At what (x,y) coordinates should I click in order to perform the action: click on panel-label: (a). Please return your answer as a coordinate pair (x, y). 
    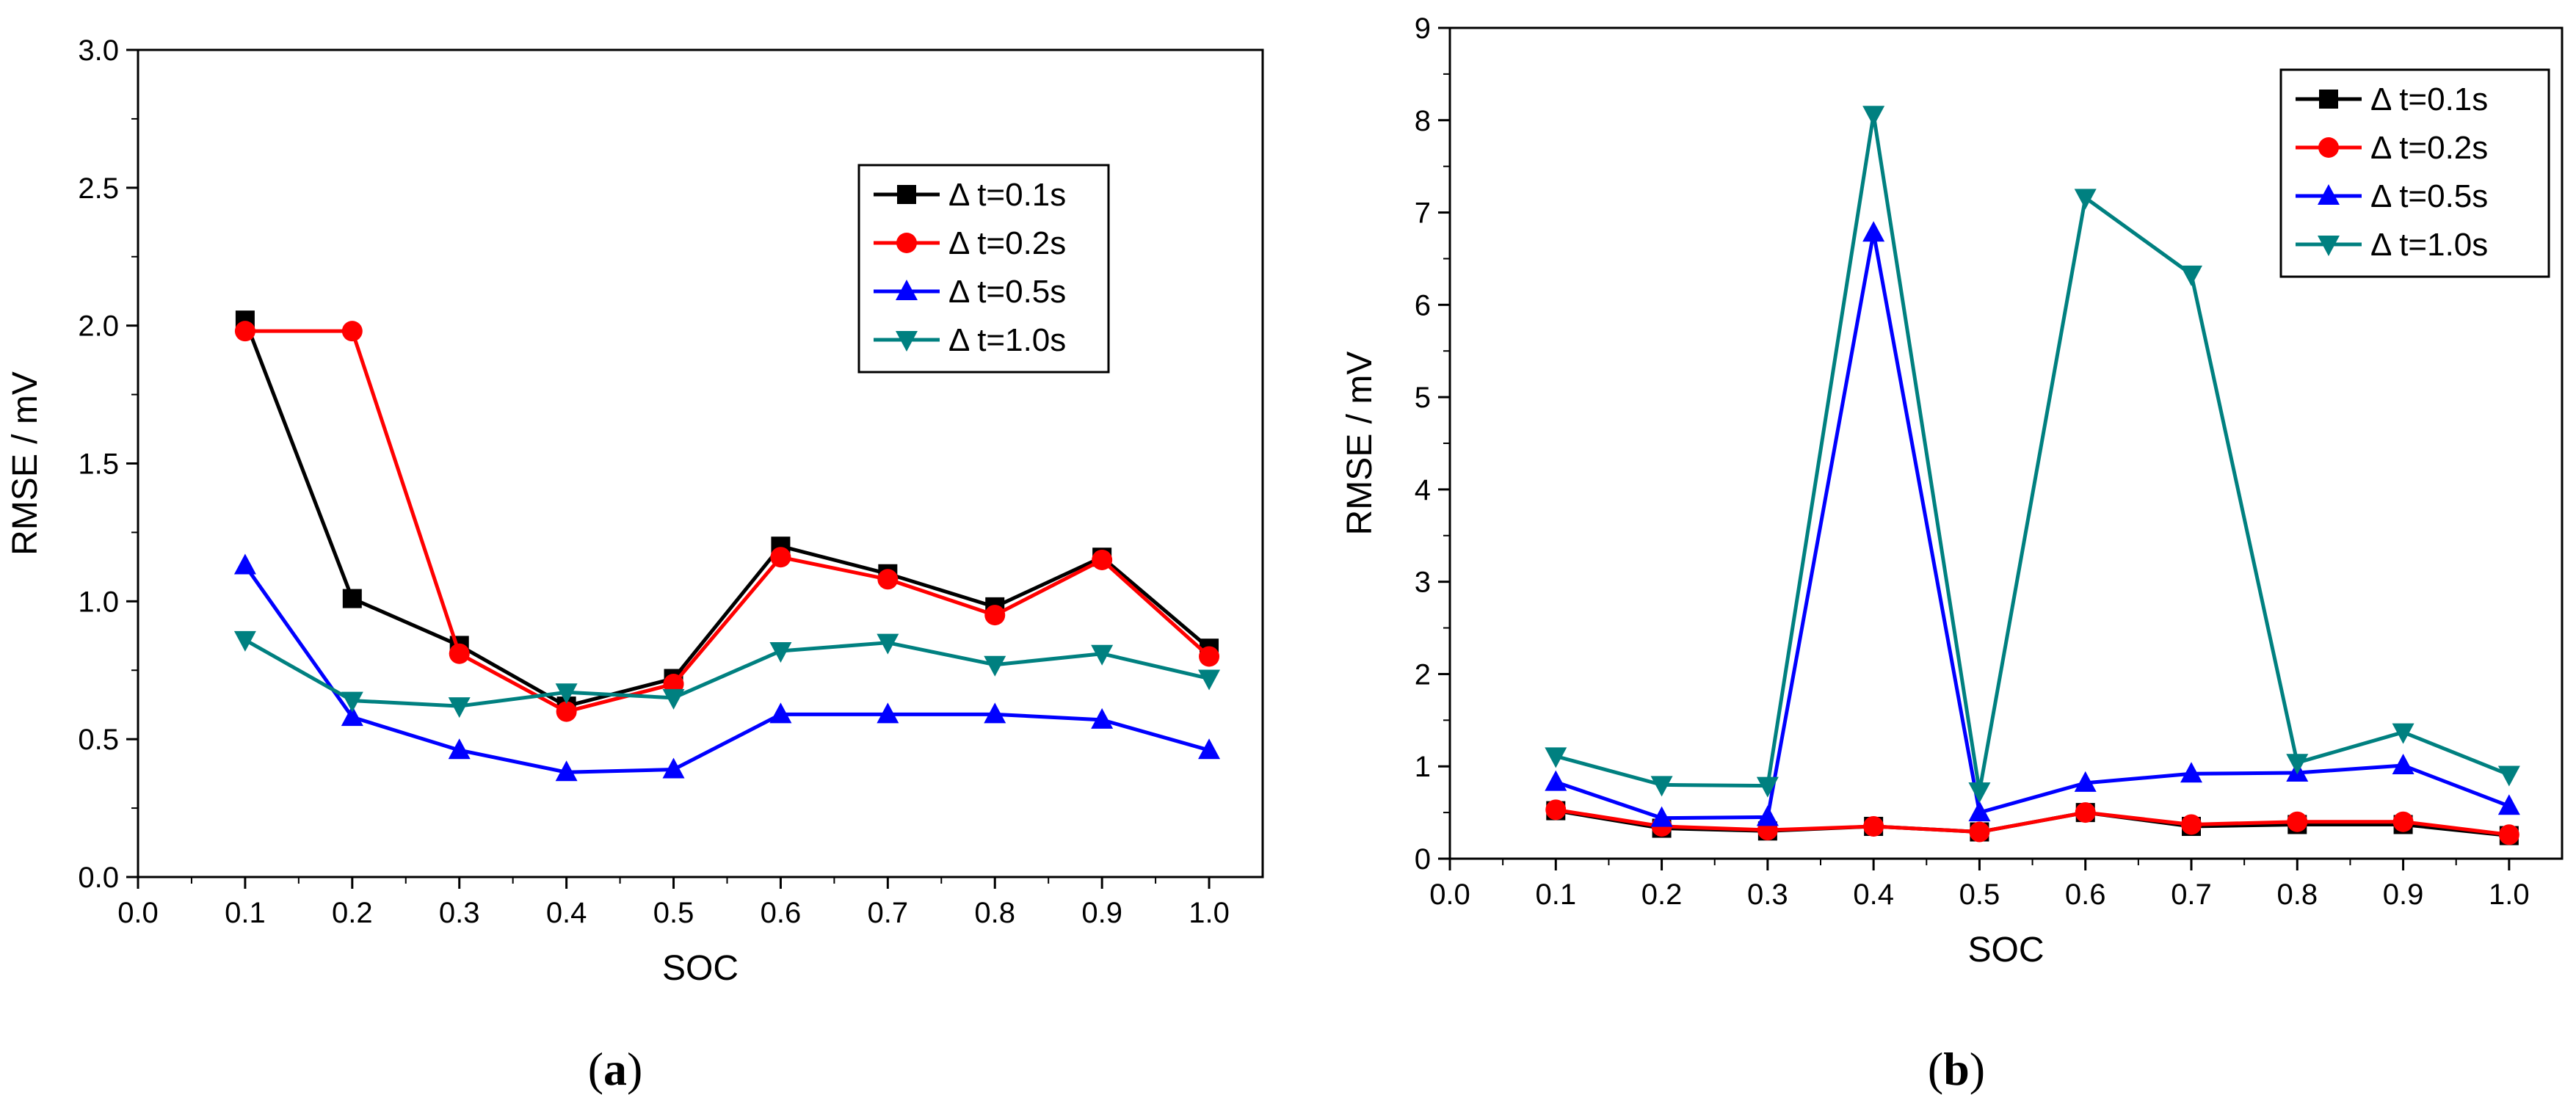
    Looking at the image, I should click on (615, 1069).